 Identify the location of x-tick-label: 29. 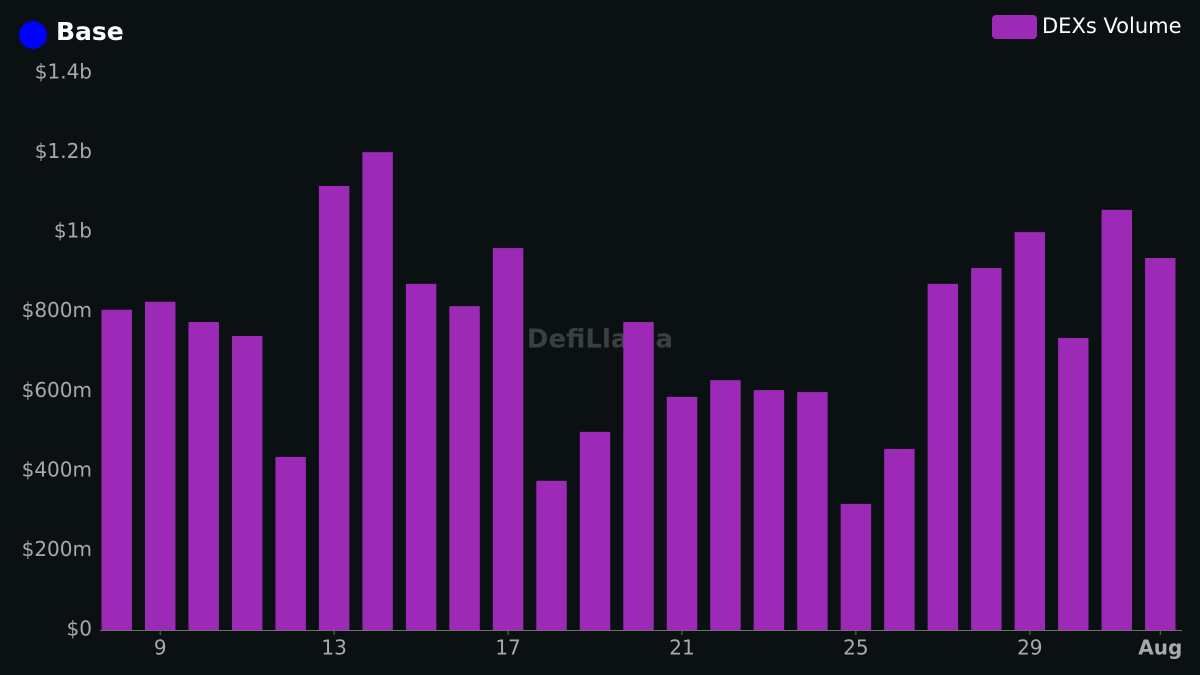
(1029, 648).